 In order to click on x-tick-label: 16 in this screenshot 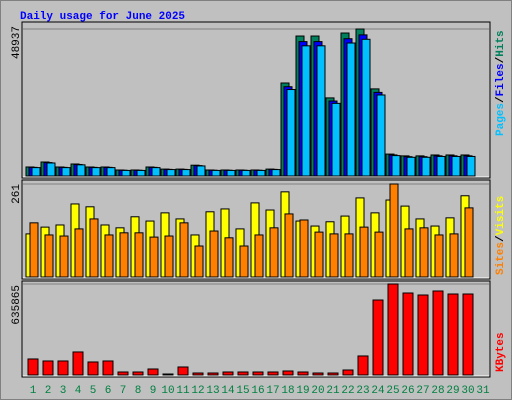, I will do `click(257, 391)`.